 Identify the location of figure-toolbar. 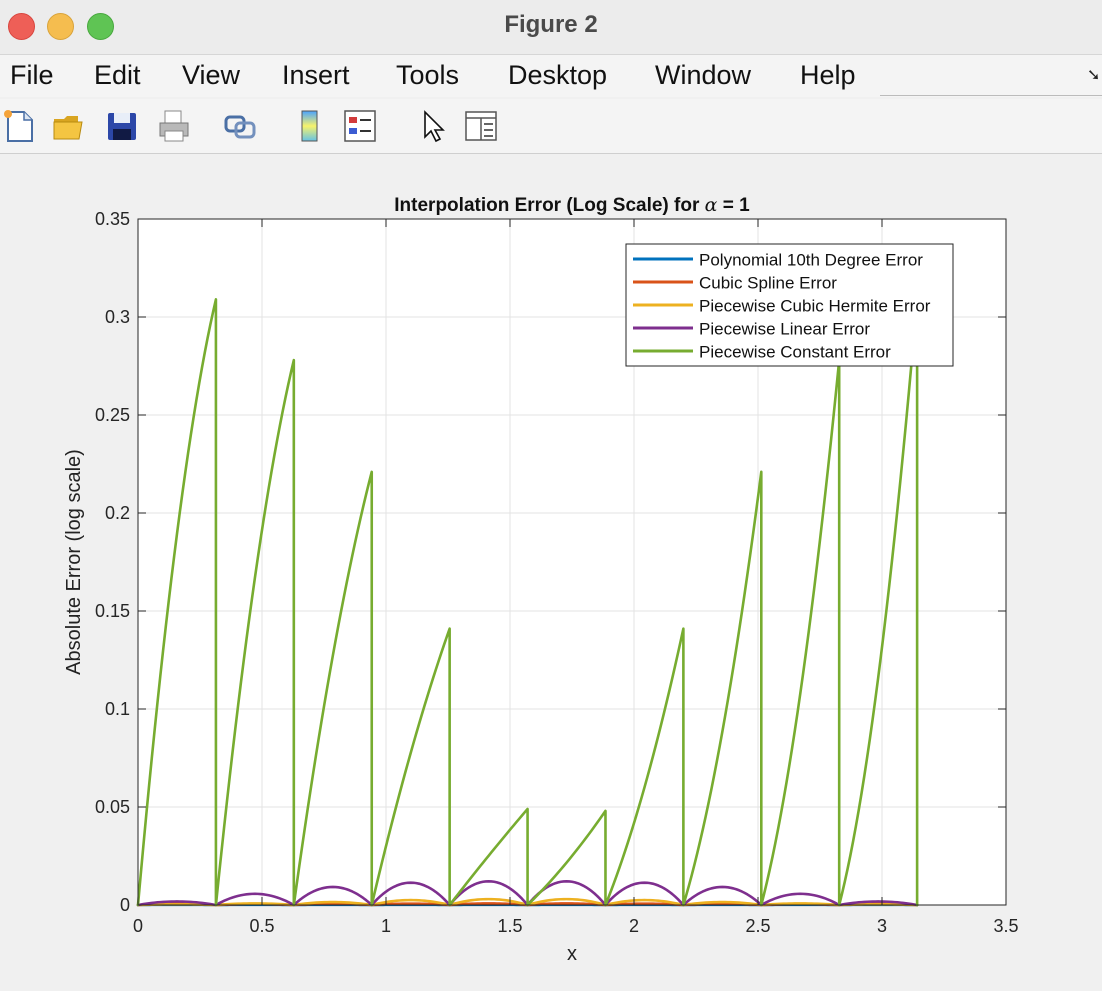
(551, 126).